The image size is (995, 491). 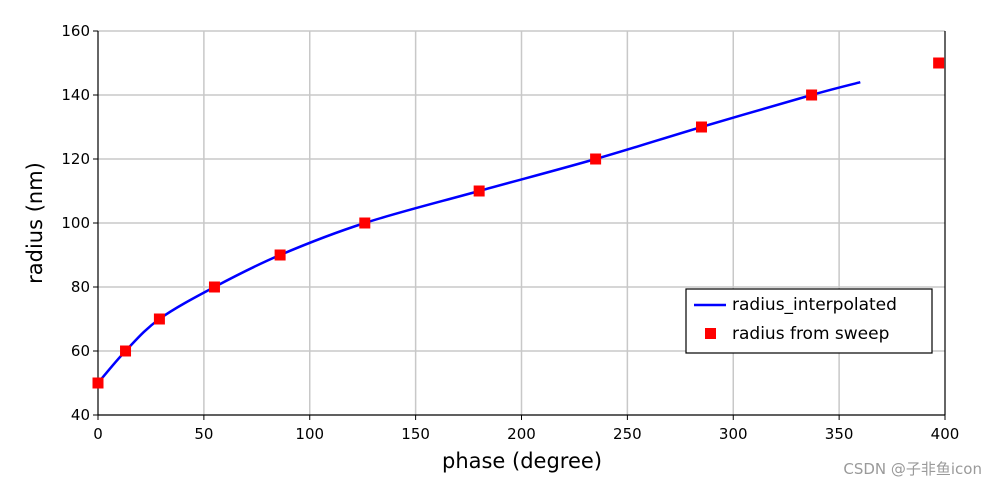 I want to click on y-axis-title: radius (nm), so click(x=35, y=223).